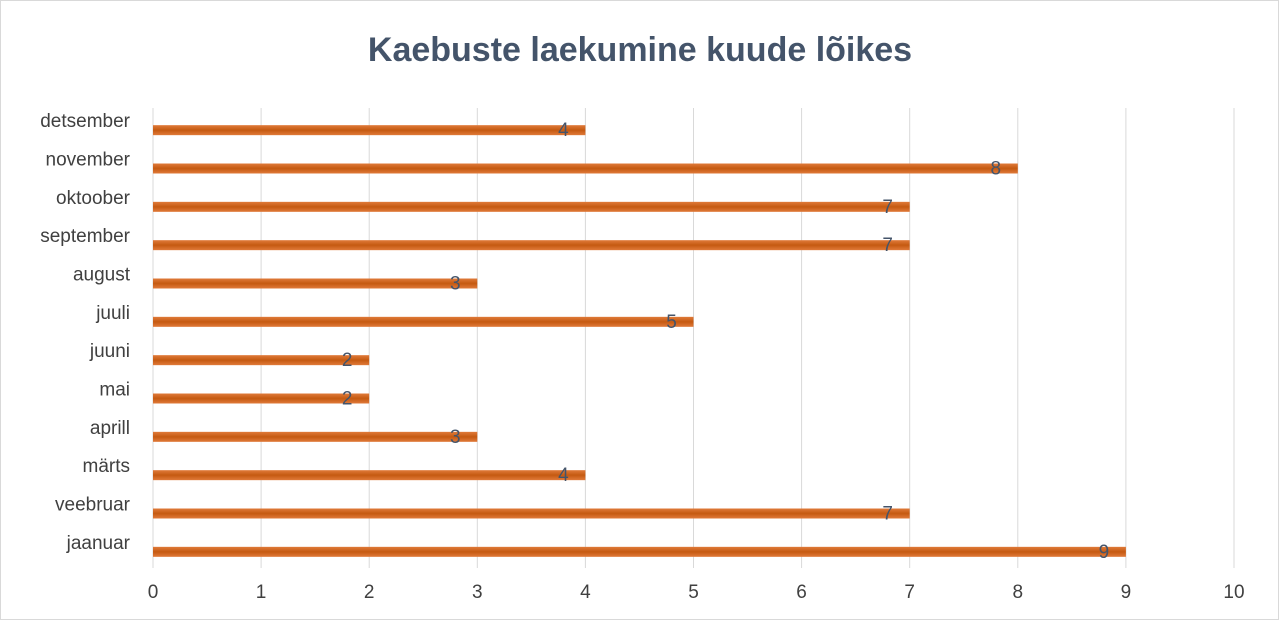 The image size is (1279, 620). Describe the element at coordinates (369, 592) in the screenshot. I see `x-tick-label: 2` at that location.